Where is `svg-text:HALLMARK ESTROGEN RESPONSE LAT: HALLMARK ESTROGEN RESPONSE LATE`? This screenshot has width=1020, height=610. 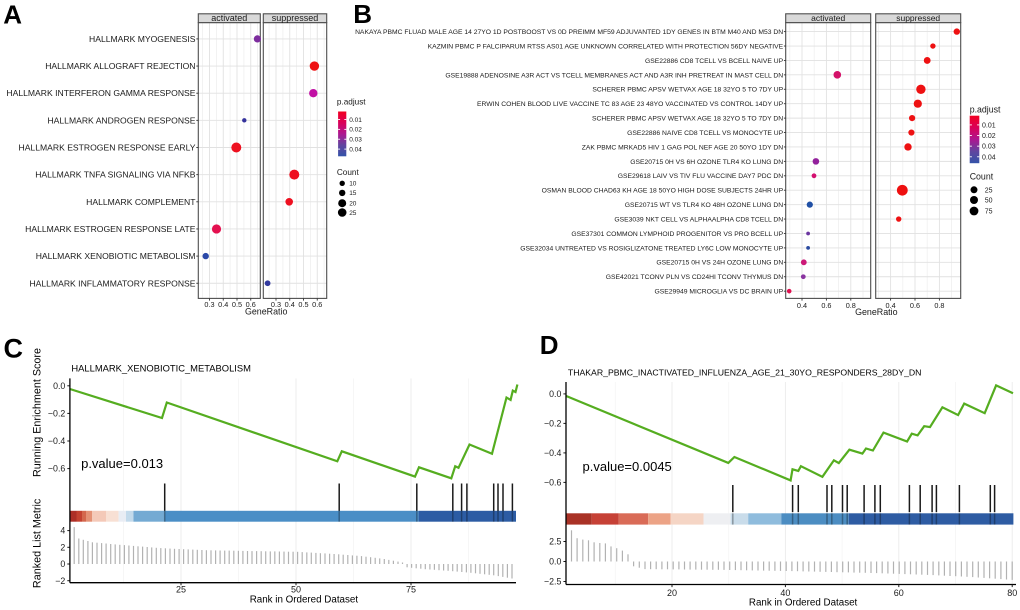
svg-text:HALLMARK ESTROGEN RESPONSE LAT: HALLMARK ESTROGEN RESPONSE LATE is located at coordinates (110, 229).